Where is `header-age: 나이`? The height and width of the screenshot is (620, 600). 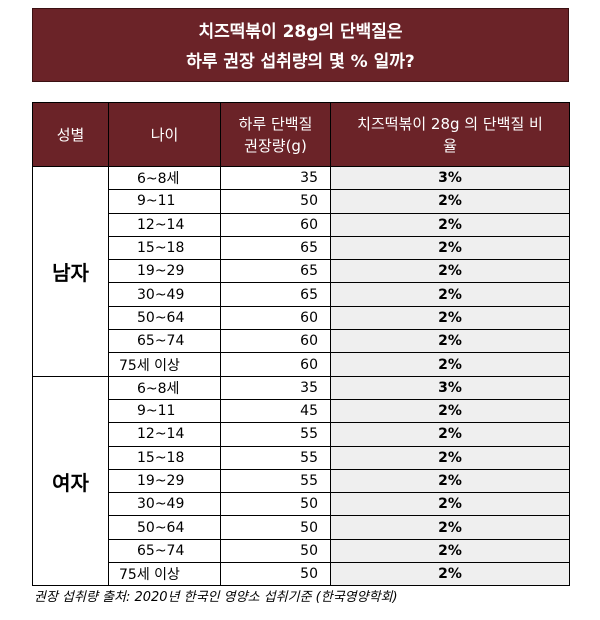 header-age: 나이 is located at coordinates (164, 134).